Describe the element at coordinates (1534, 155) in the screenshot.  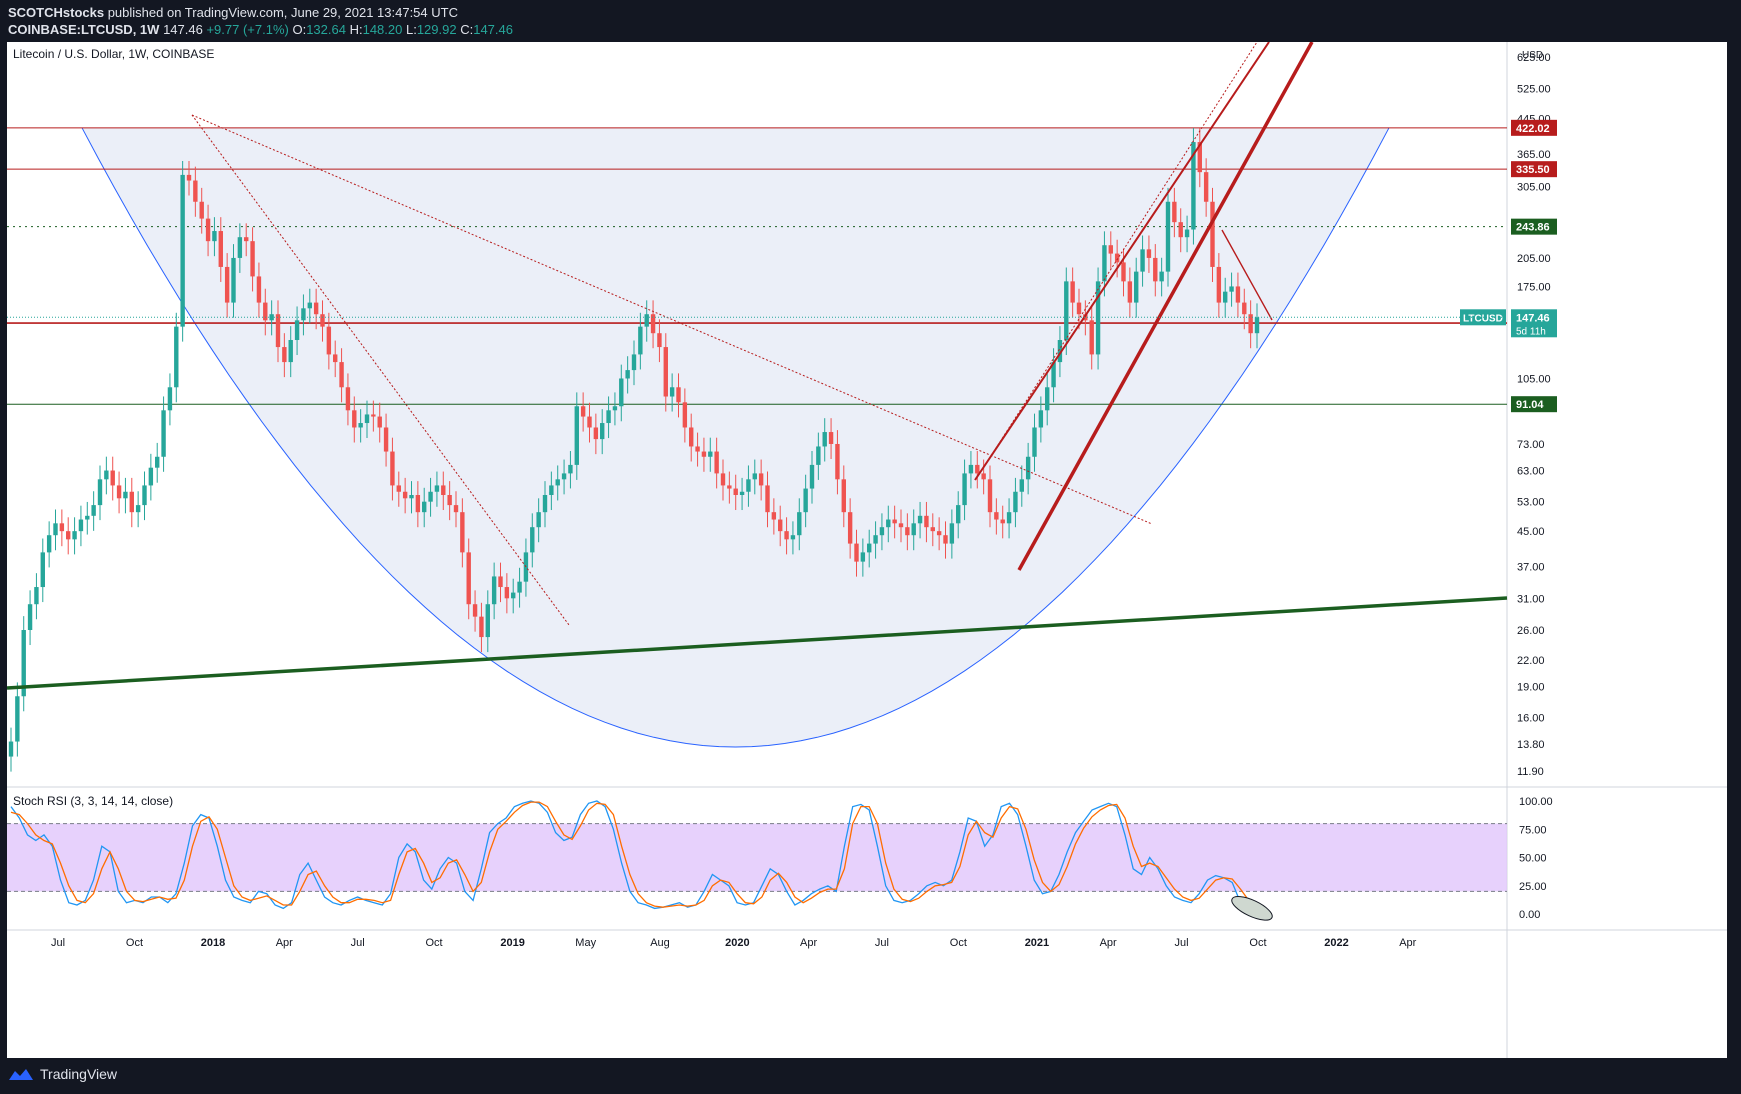
I see `y-tick-label: 365.00` at that location.